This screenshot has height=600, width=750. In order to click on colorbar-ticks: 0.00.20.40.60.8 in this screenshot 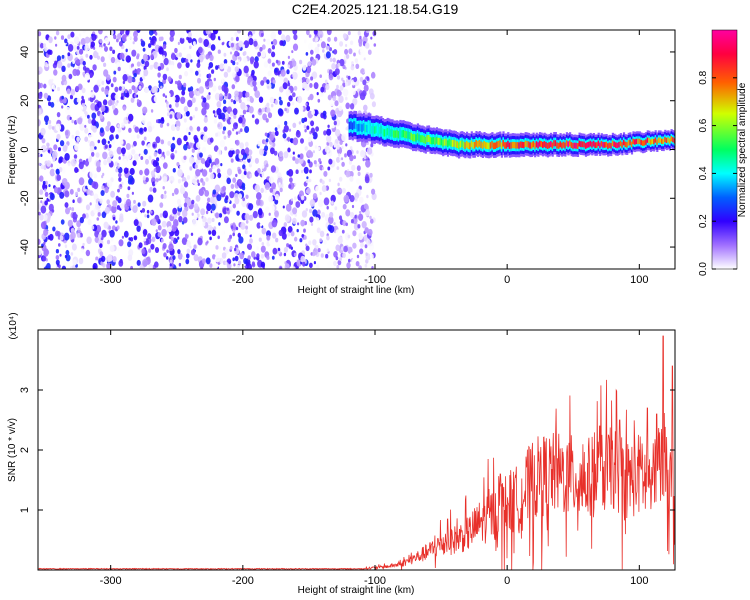, I will do `click(717, 173)`.